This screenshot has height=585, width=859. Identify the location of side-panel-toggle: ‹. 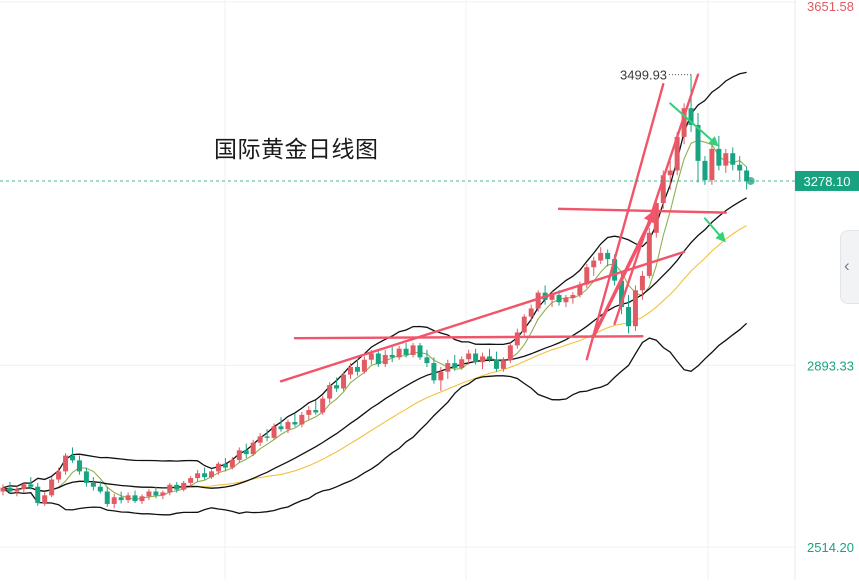
(849, 267).